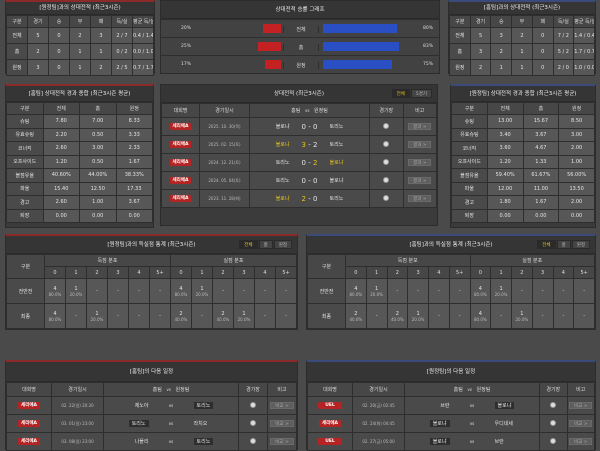  Describe the element at coordinates (186, 46) in the screenshot. I see `left-percent: 25%` at that location.